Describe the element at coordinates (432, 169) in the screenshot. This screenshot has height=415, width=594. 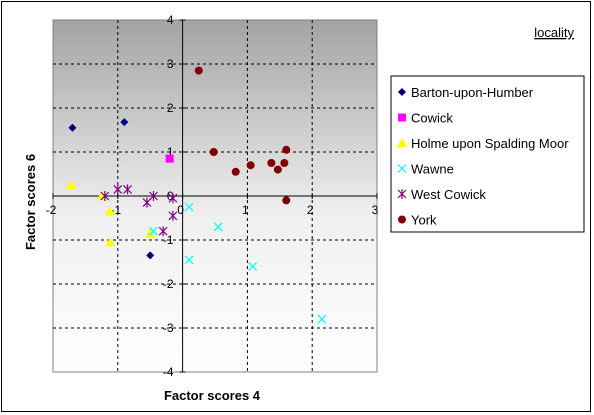
I see `legend-label: Wawne` at that location.